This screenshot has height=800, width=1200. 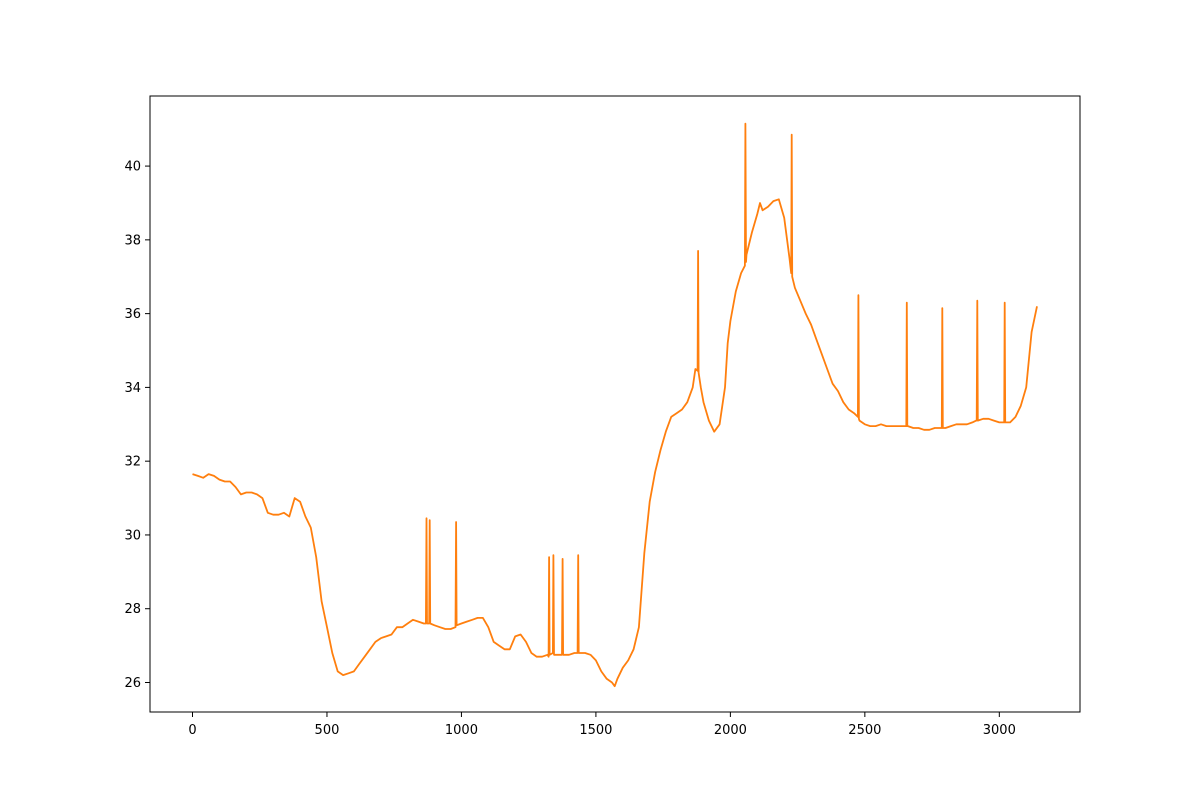 What do you see at coordinates (132, 609) in the screenshot?
I see `y-tick-label: 28` at bounding box center [132, 609].